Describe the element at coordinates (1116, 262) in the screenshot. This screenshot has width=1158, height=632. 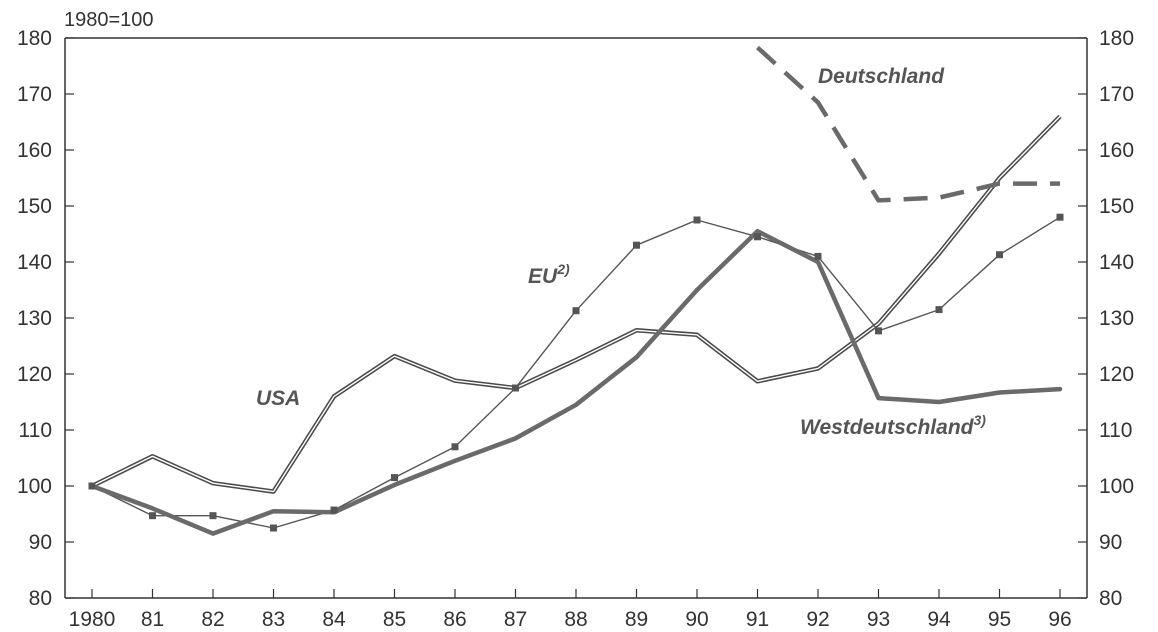
I see `y-tick-label-right: 140` at that location.